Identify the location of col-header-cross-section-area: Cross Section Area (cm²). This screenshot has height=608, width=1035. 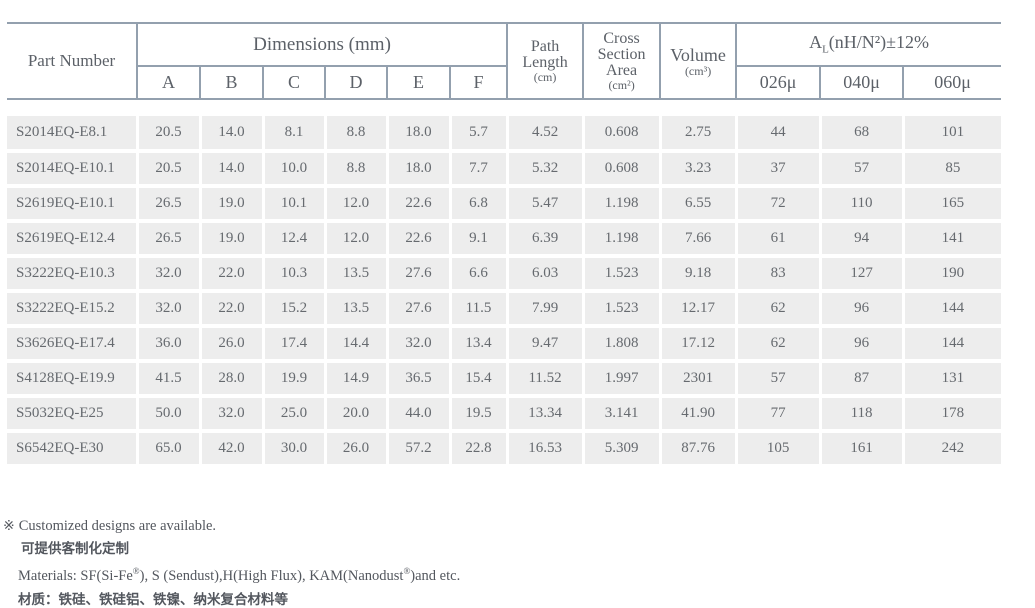
(621, 61).